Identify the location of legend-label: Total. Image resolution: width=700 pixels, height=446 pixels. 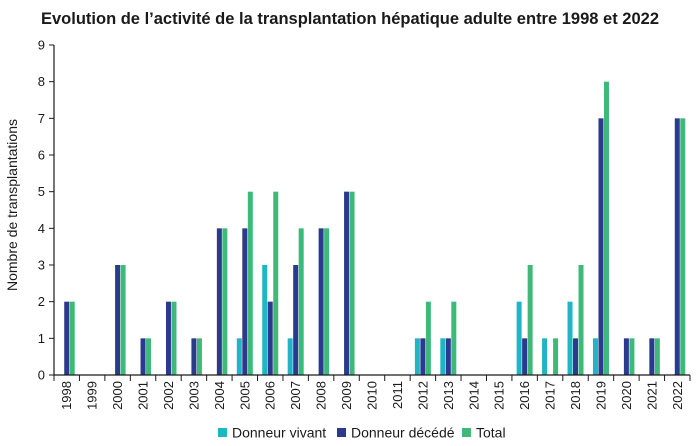
(491, 433).